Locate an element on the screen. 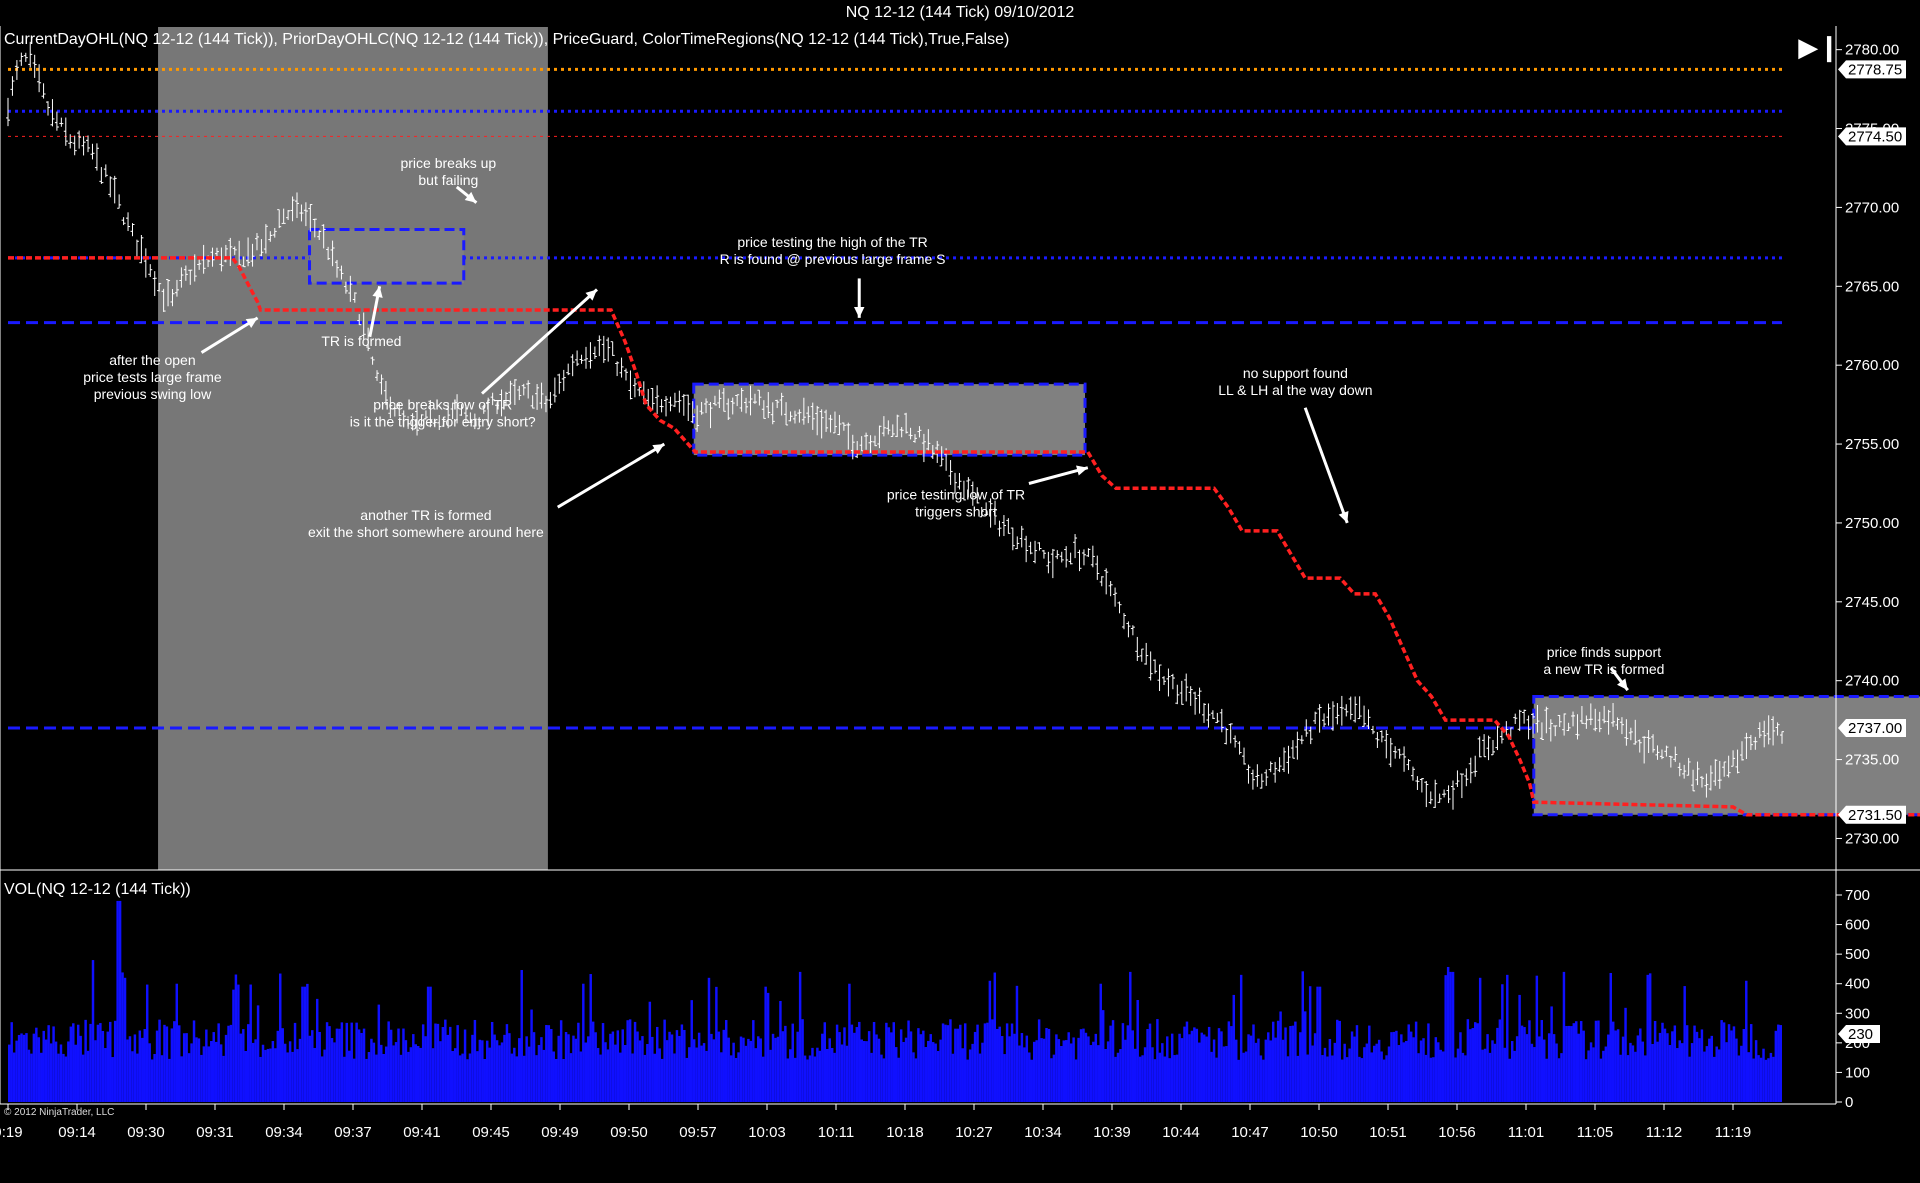 The width and height of the screenshot is (1920, 1183). skip-to-end-icon: ▶❙ is located at coordinates (1819, 47).